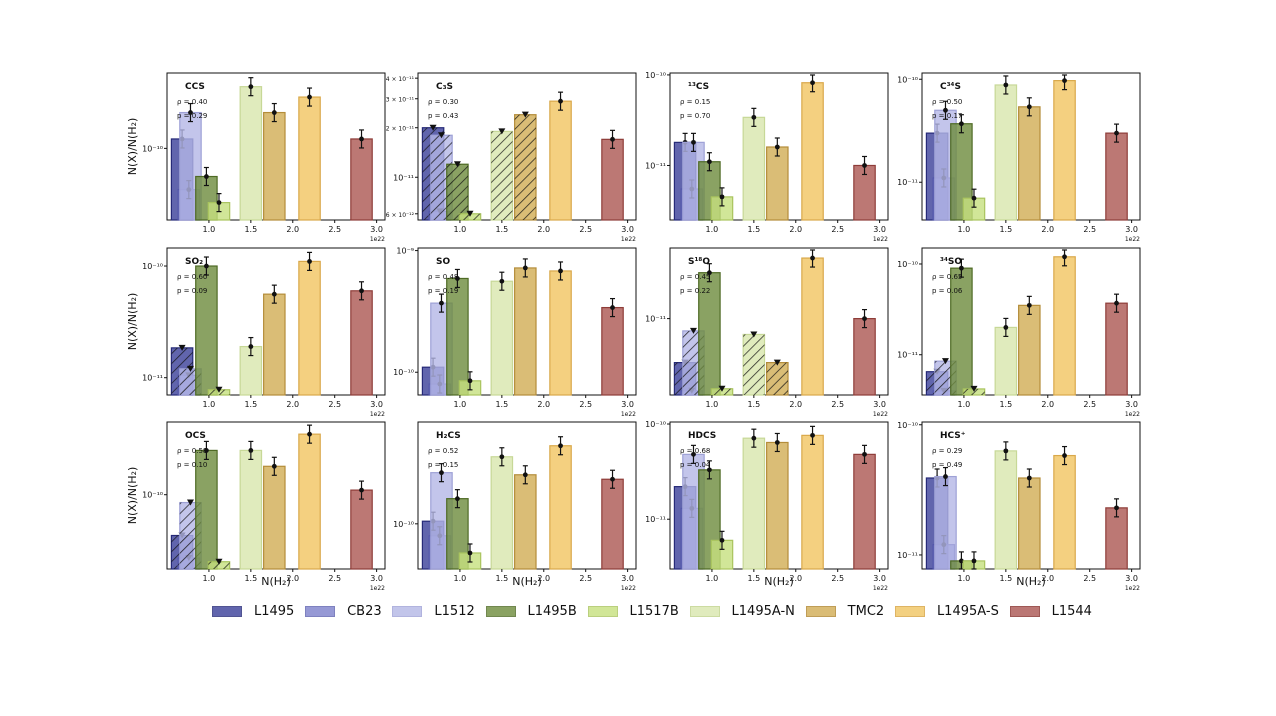  Describe the element at coordinates (343, 611) in the screenshot. I see `legend-item-cb23: CB23` at that location.